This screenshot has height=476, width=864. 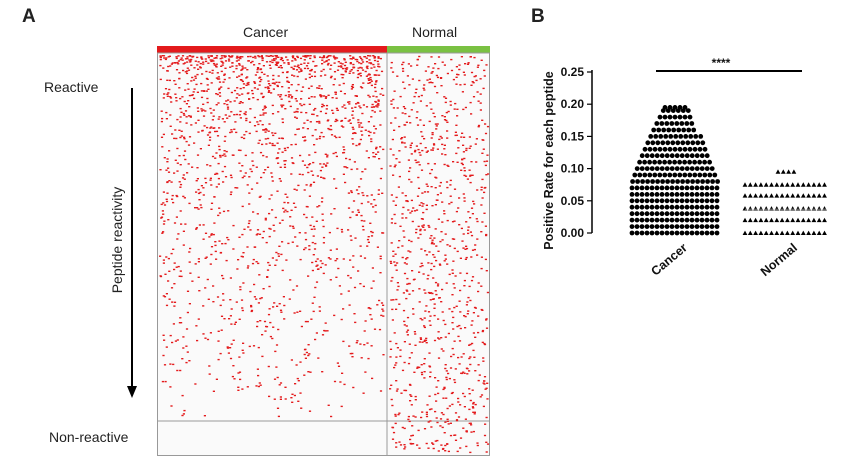 I want to click on normal-point, so click(x=750, y=208).